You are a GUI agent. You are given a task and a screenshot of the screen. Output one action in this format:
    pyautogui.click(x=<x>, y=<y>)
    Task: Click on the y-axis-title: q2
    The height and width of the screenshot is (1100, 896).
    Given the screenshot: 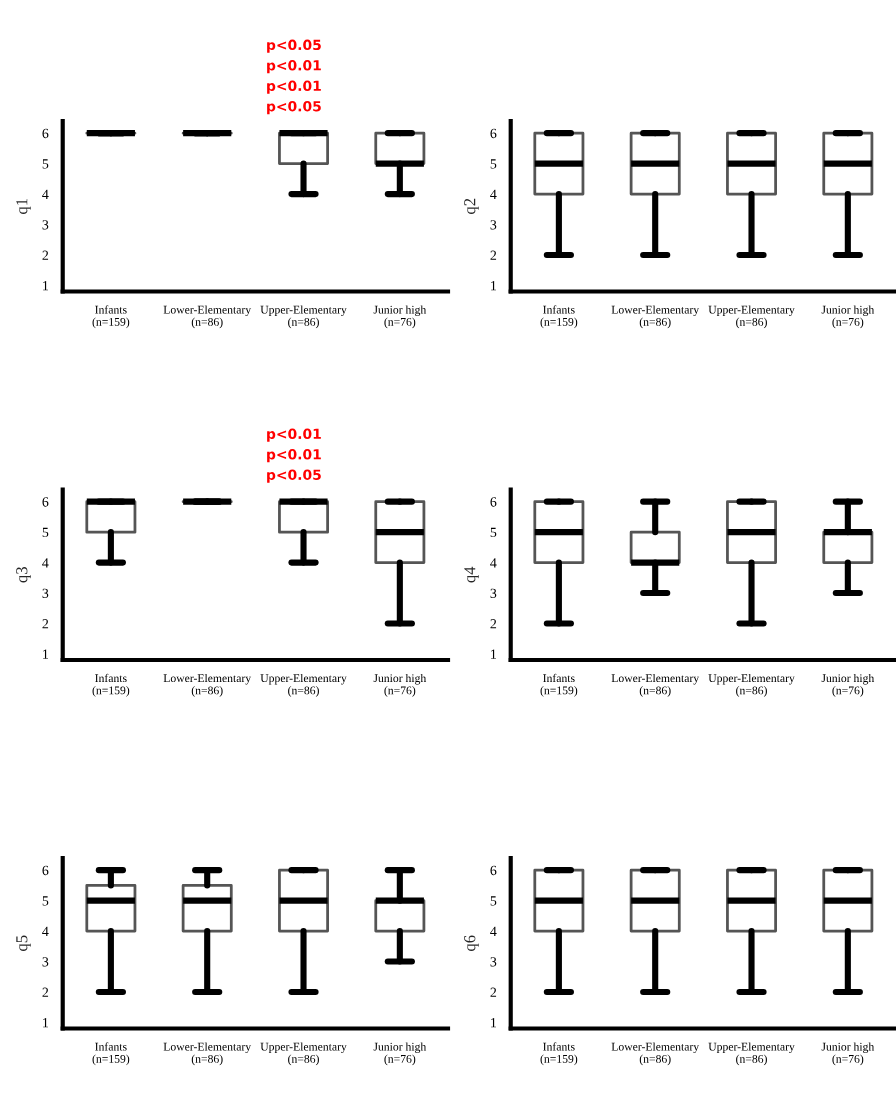 What is the action you would take?
    pyautogui.click(x=471, y=206)
    